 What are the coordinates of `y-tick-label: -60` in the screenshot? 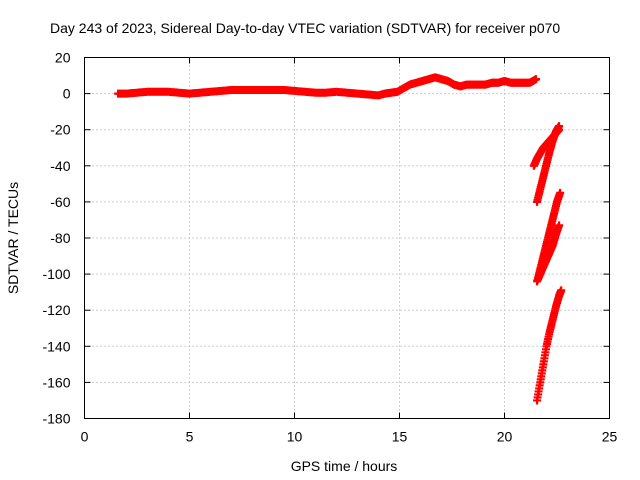 It's located at (60, 202).